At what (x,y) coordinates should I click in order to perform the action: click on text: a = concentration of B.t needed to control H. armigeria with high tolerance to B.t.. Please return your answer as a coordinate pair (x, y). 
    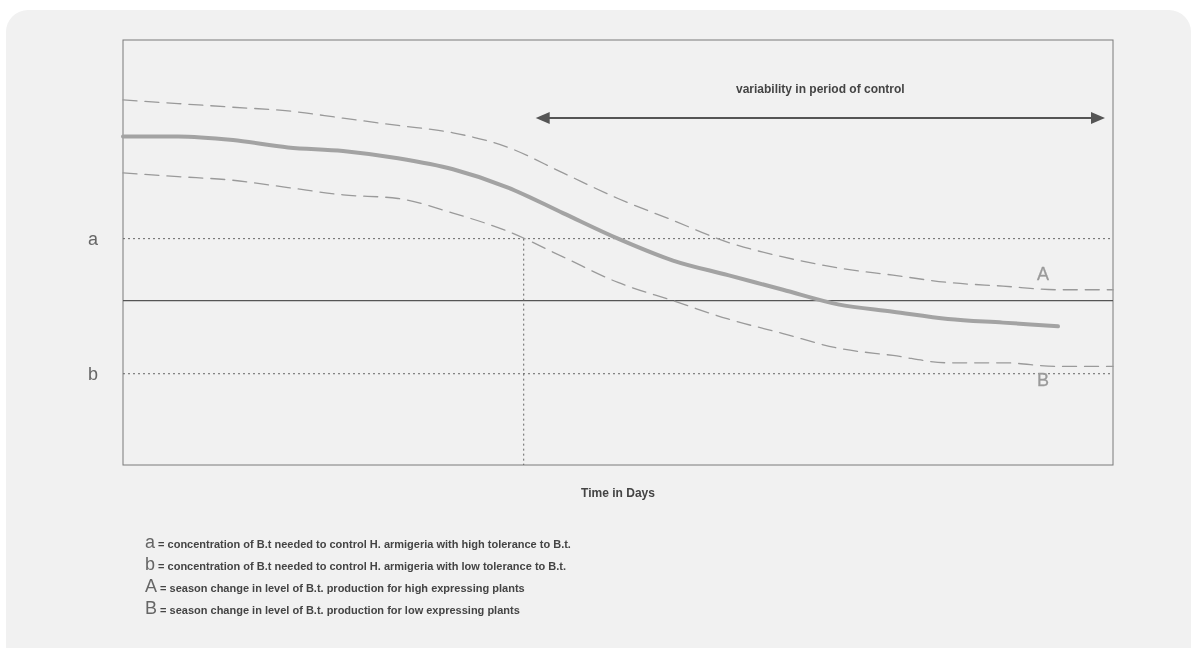
    Looking at the image, I should click on (358, 542).